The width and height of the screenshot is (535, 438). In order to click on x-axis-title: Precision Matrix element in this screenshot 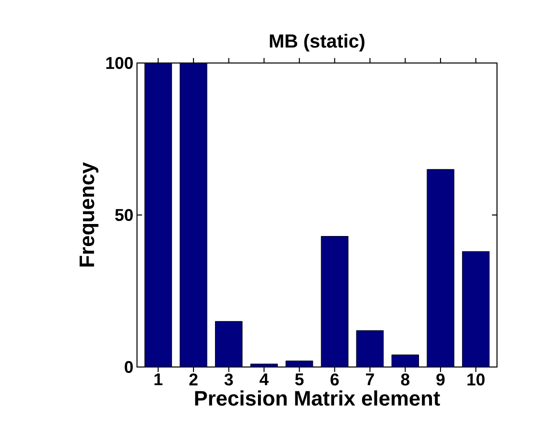, I will do `click(317, 398)`.